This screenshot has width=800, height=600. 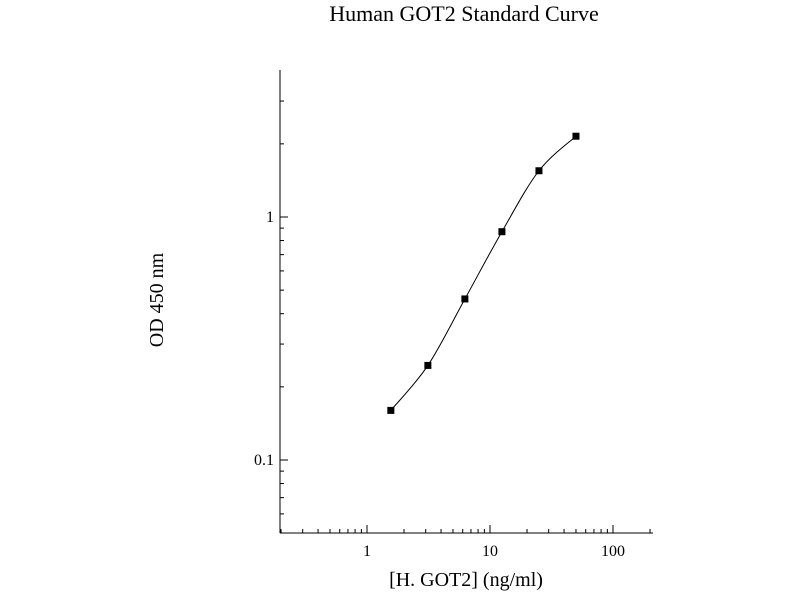 What do you see at coordinates (264, 339) in the screenshot?
I see `y-tick-labels: 0.11` at bounding box center [264, 339].